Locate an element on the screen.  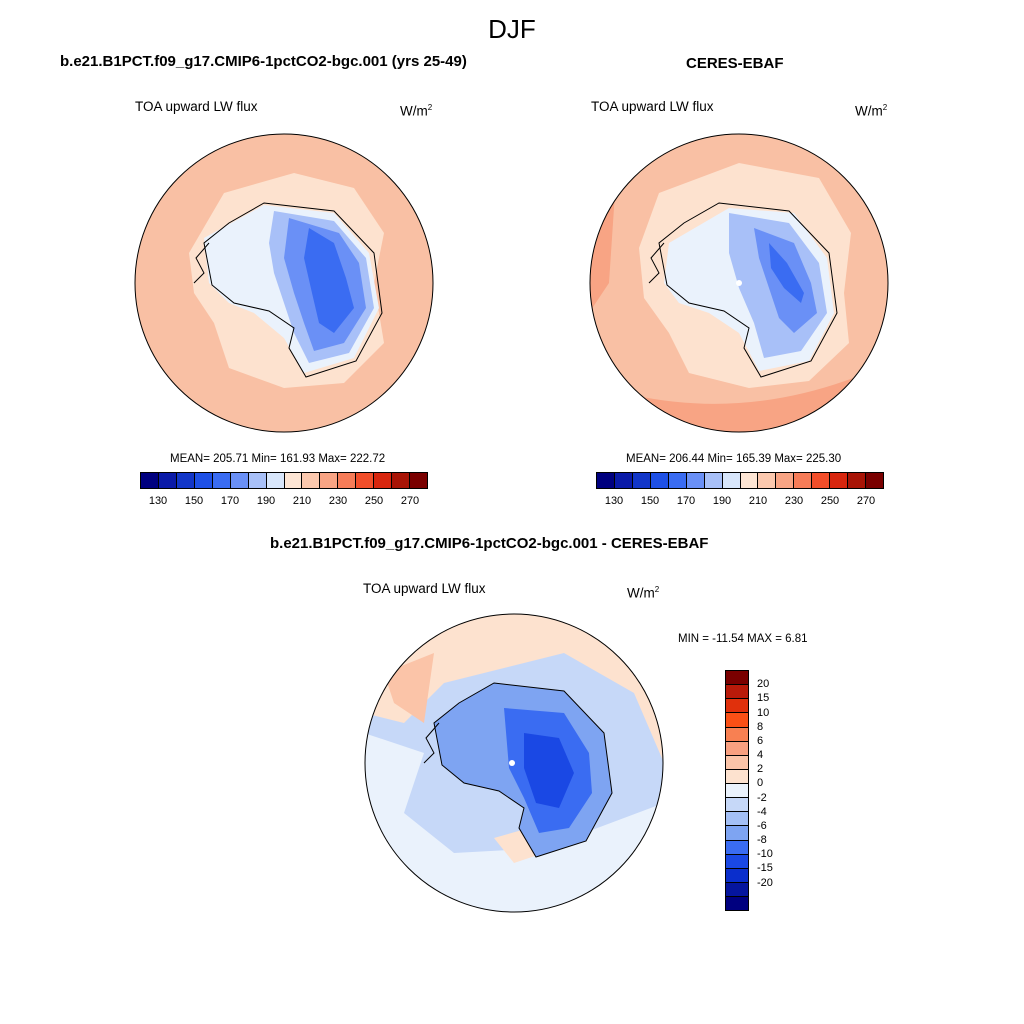
colorbar-tick-label: -6 is located at coordinates (762, 825).